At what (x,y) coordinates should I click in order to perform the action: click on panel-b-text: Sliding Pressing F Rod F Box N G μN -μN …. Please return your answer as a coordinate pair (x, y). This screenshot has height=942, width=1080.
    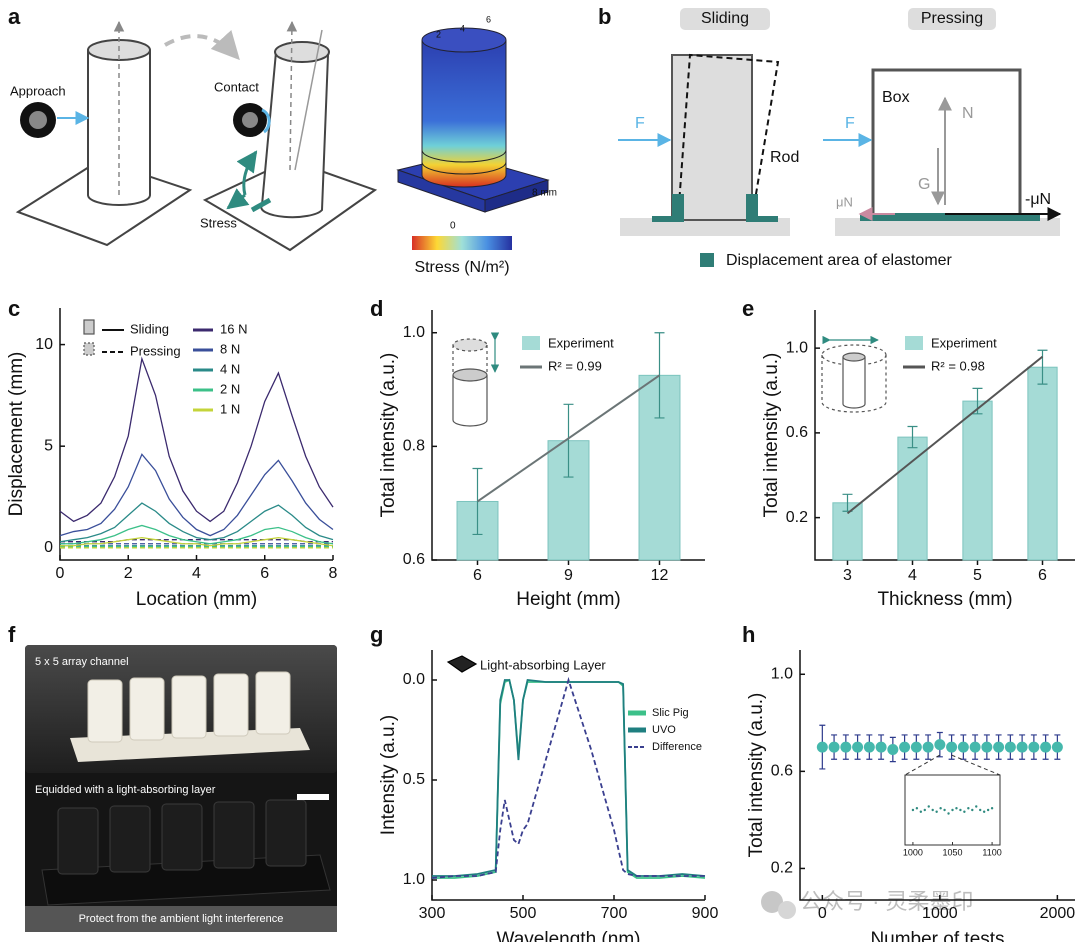
    Looking at the image, I should click on (843, 139).